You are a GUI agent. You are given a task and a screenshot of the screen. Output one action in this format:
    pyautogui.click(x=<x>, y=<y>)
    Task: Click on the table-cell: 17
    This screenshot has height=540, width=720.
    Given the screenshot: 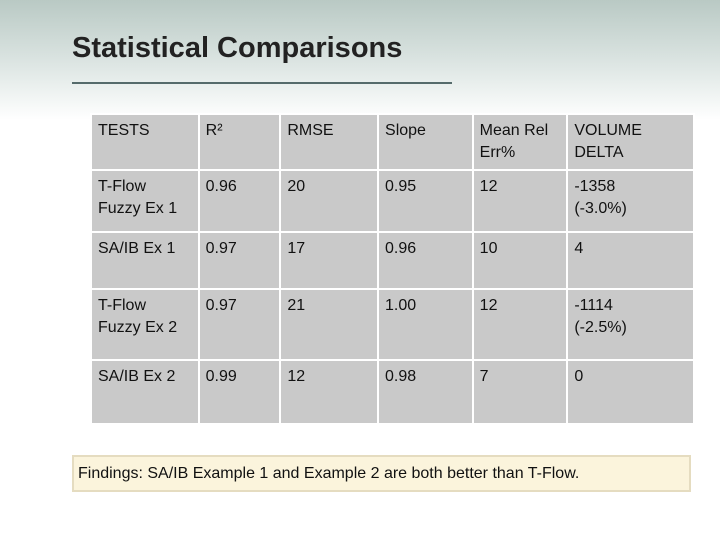 What is the action you would take?
    pyautogui.click(x=329, y=260)
    